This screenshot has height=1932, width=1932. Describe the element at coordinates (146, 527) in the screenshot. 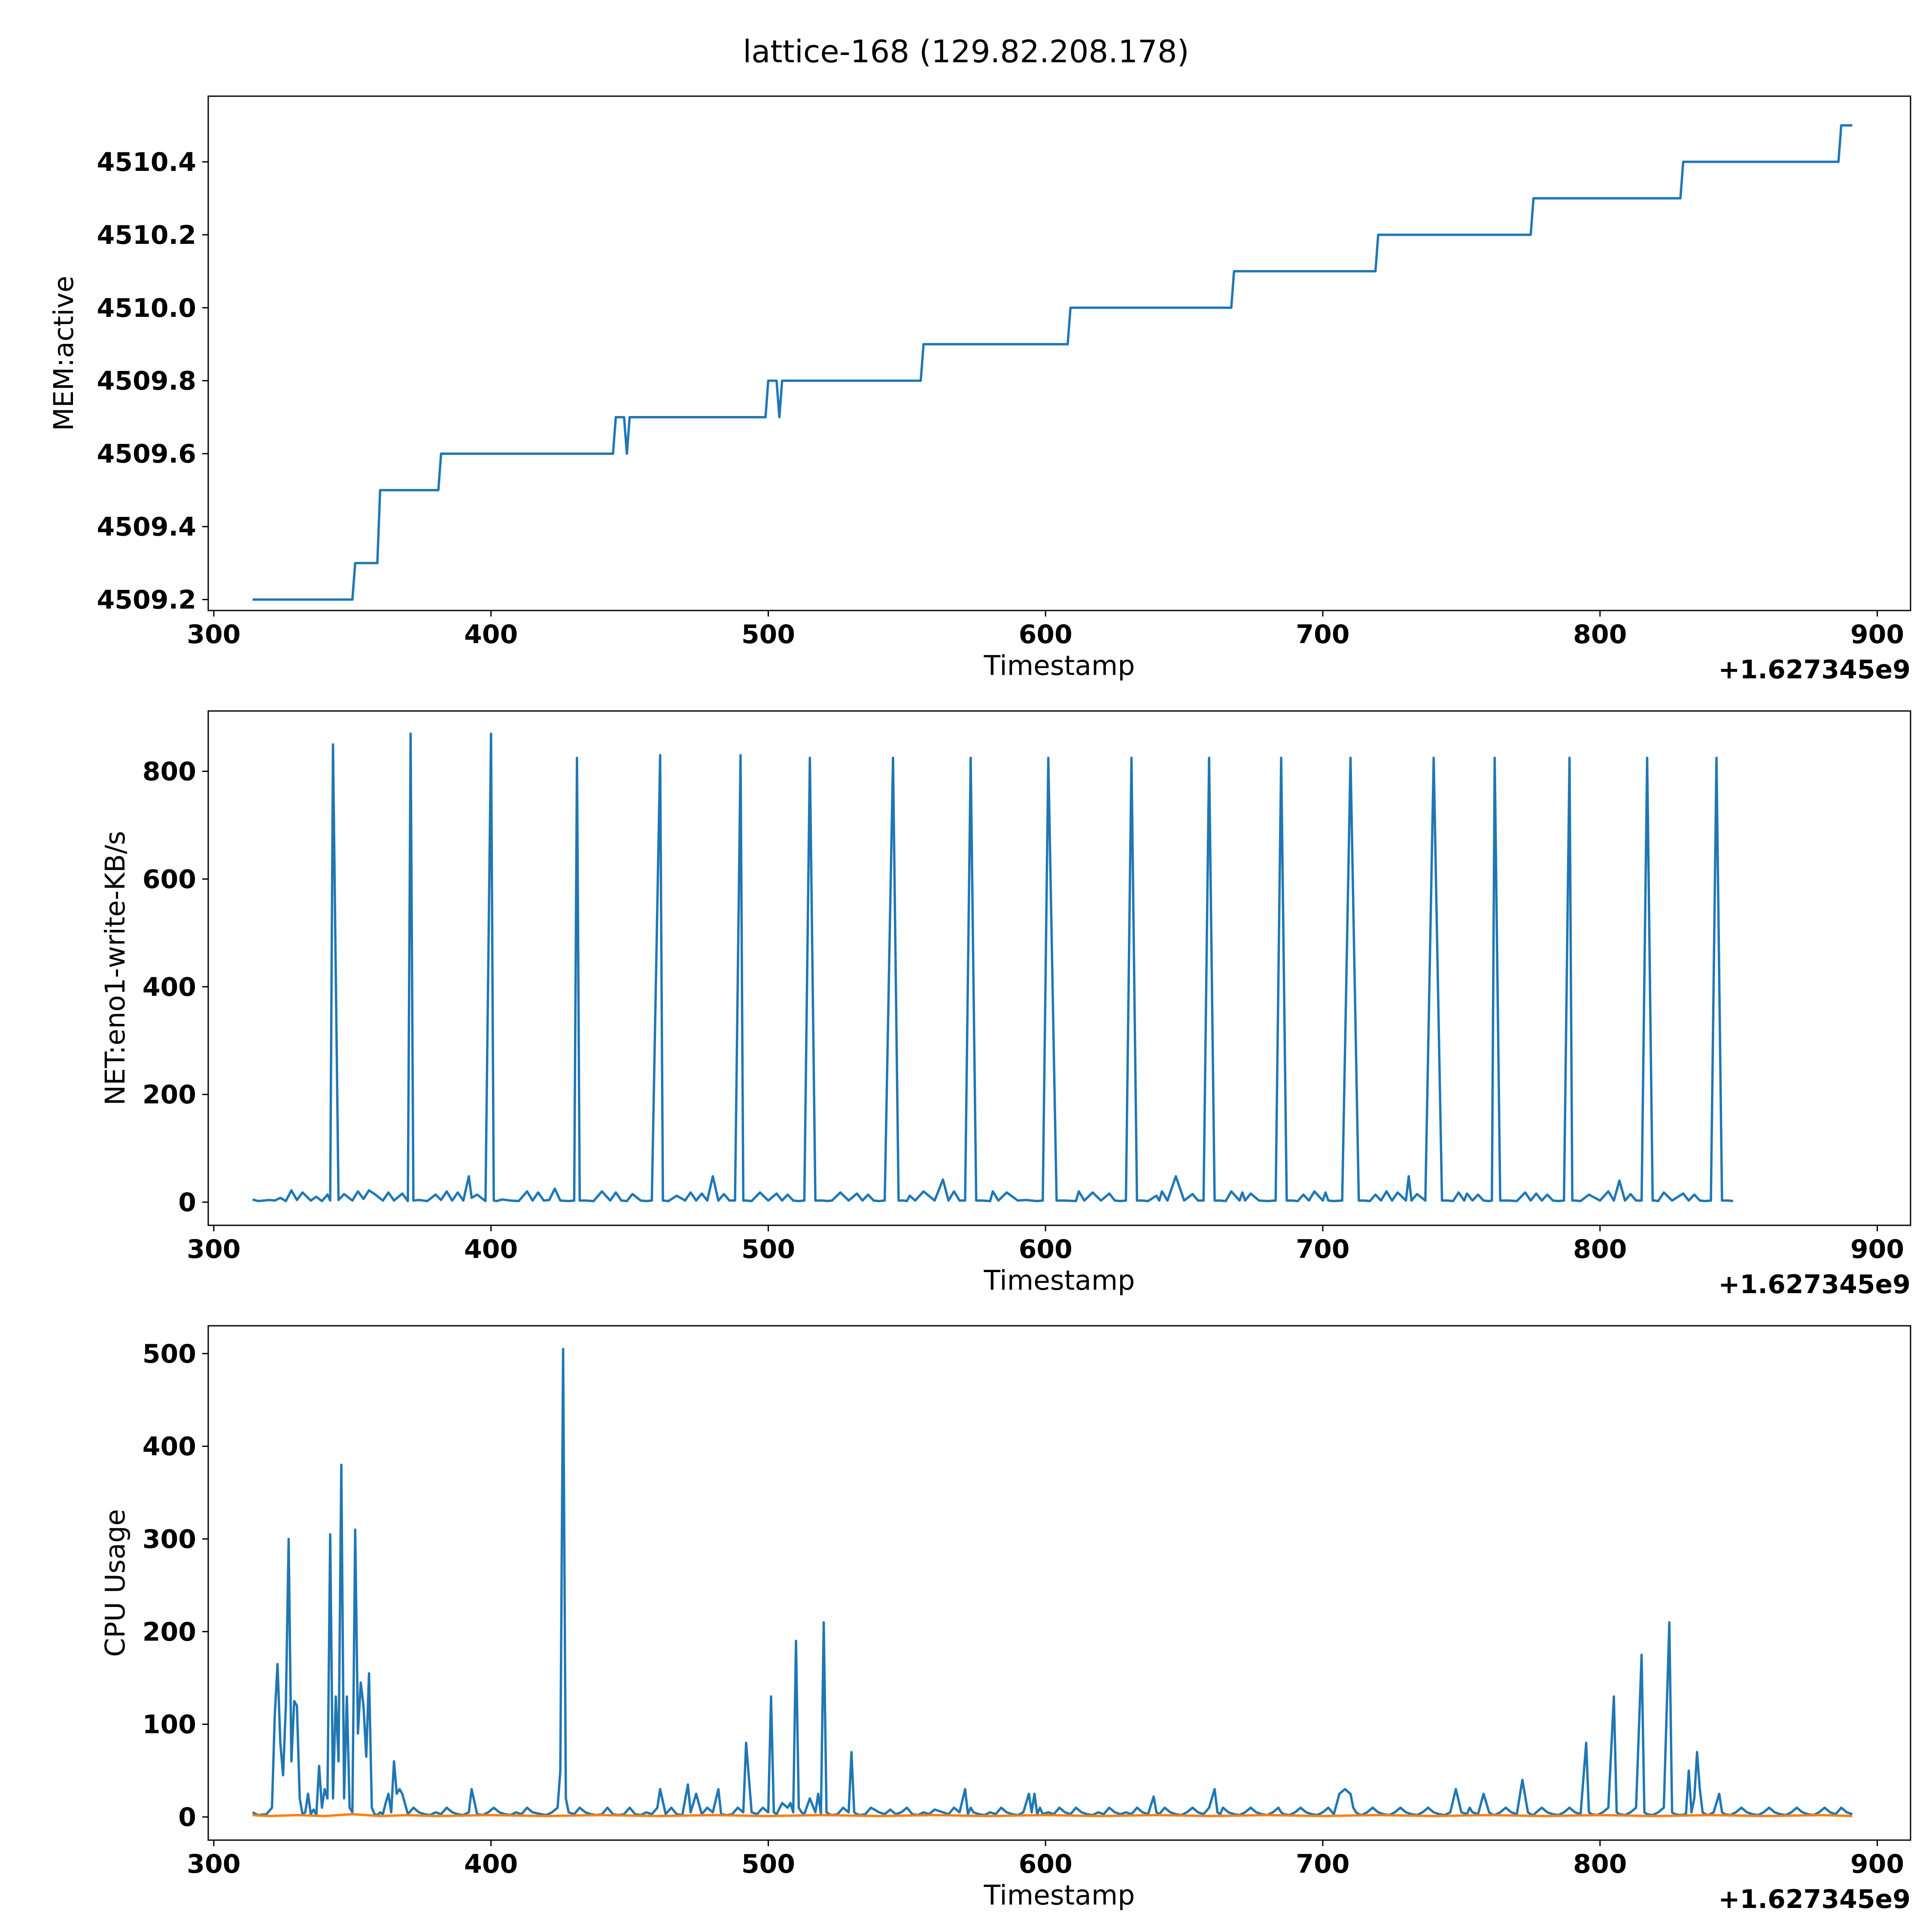

I see `y-tick-label: 4509.4` at that location.